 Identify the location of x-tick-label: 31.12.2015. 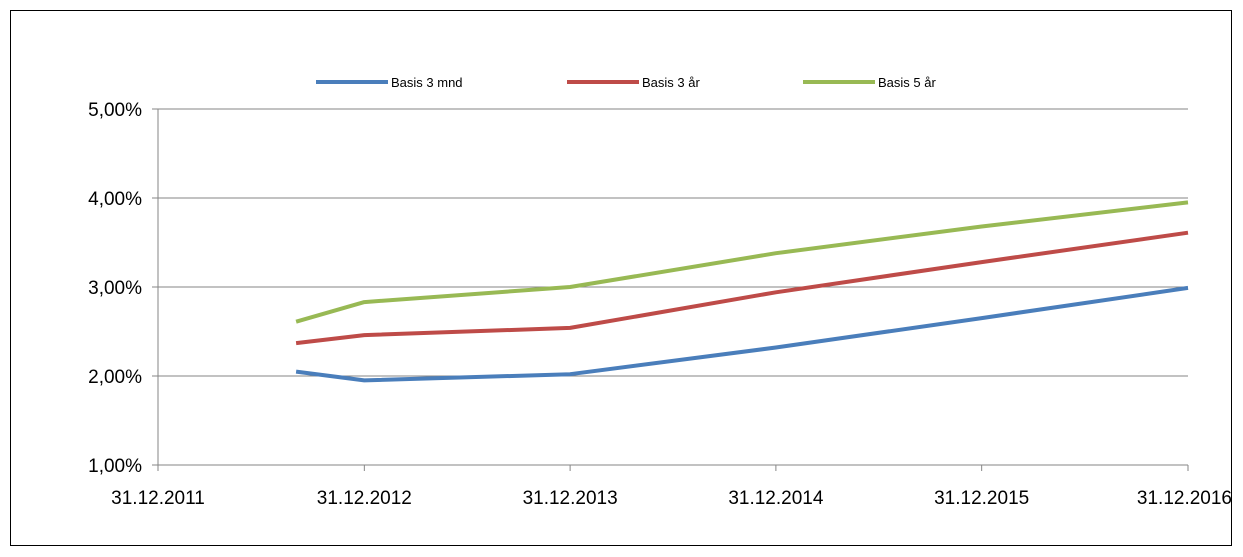
(981, 498).